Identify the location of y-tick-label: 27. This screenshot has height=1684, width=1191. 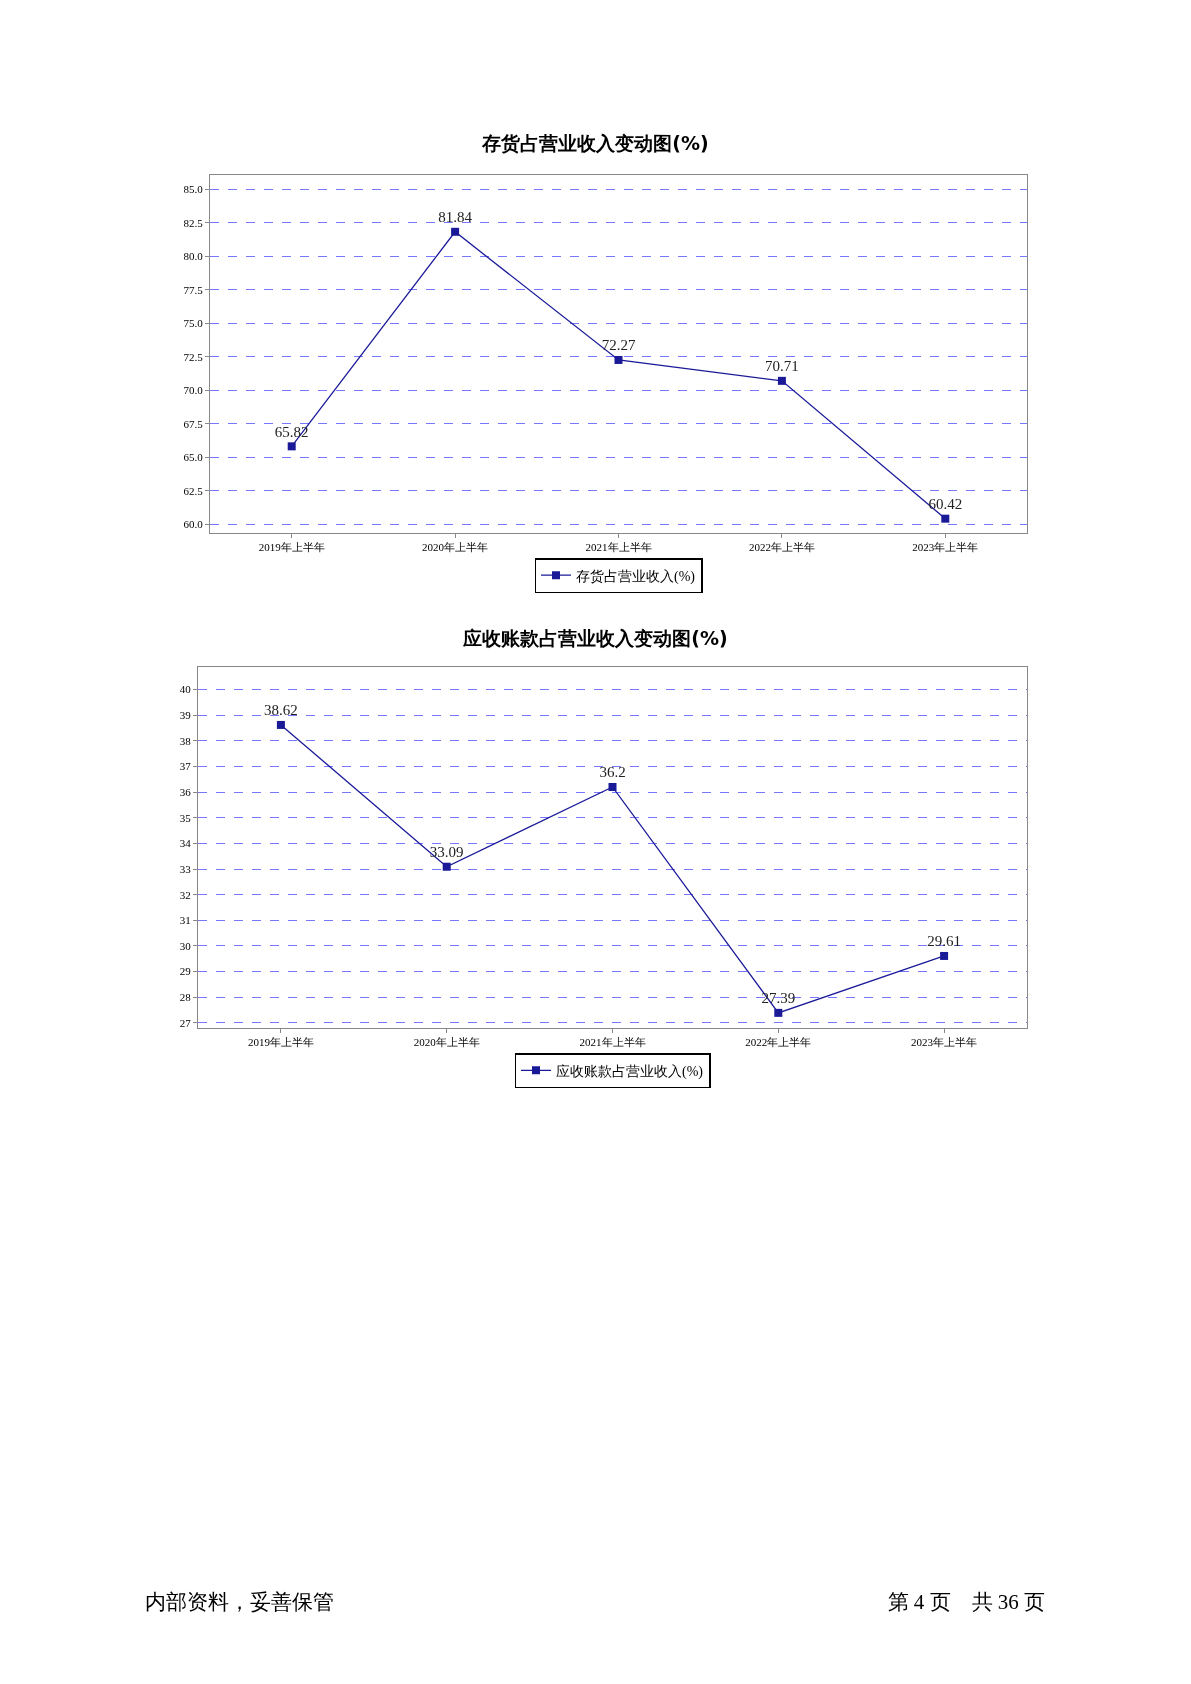
(185, 1022).